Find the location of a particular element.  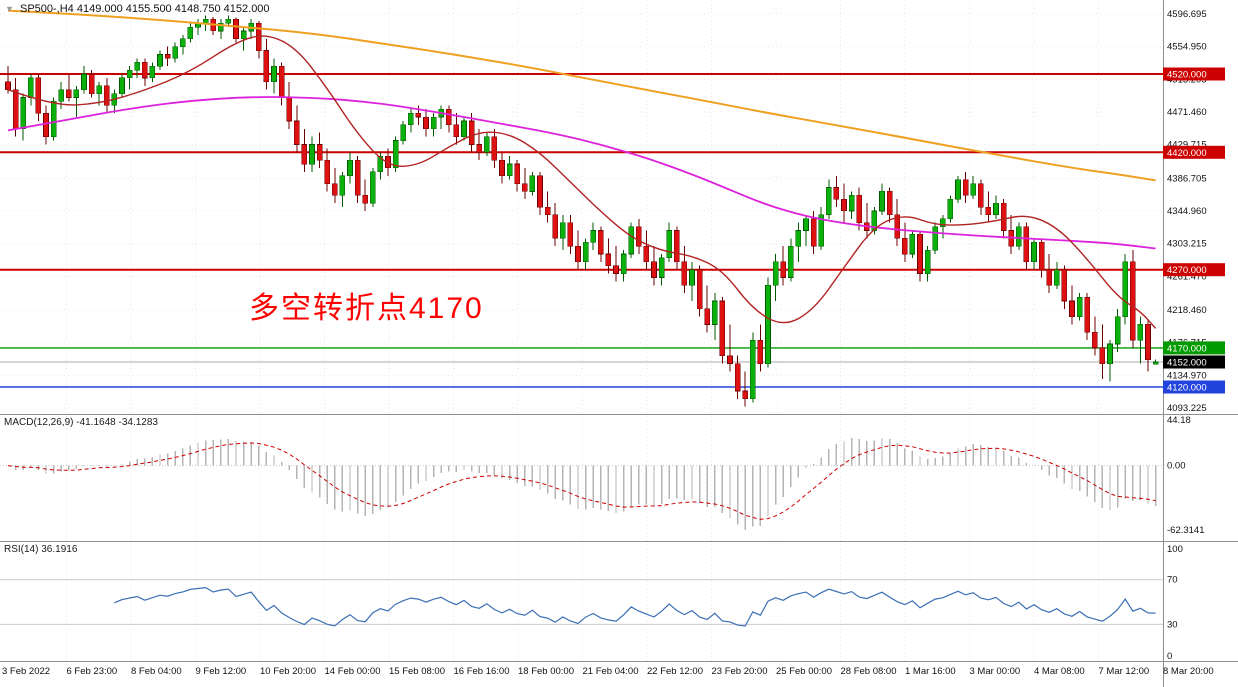

time-axis-label: 8 Feb 04:00 is located at coordinates (156, 671).